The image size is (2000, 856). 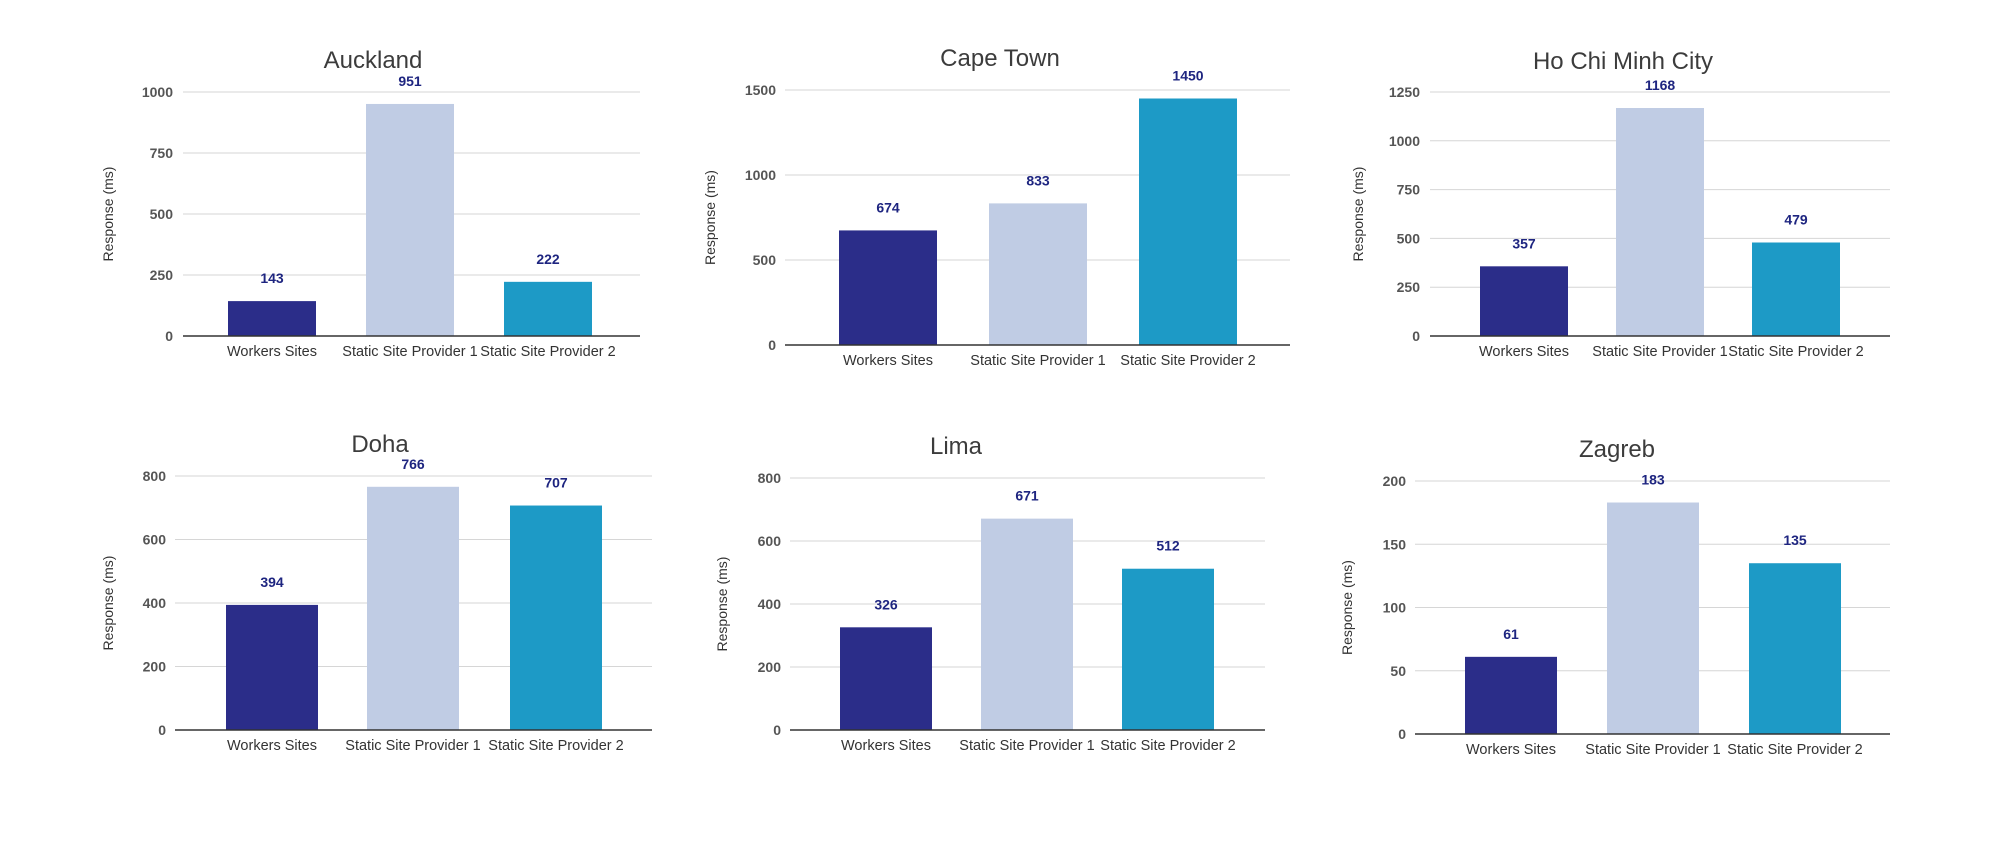 What do you see at coordinates (956, 446) in the screenshot?
I see `chart-title: Lima` at bounding box center [956, 446].